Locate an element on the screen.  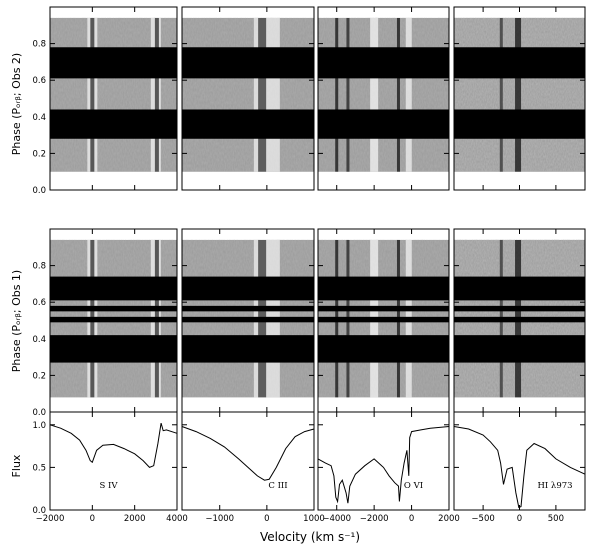
ion-label: C III is located at coordinates (277, 486).